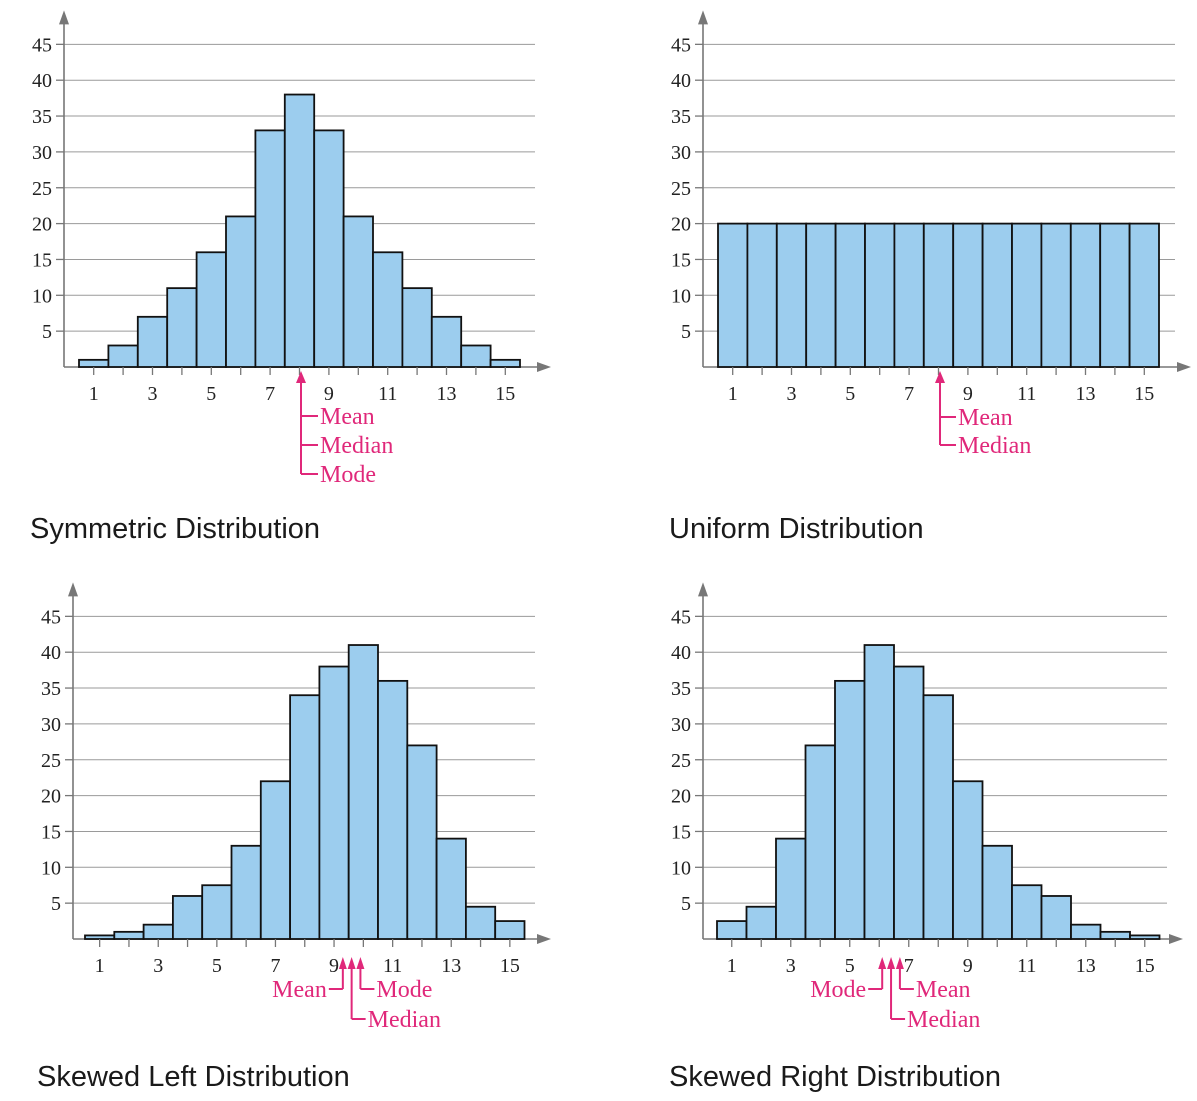 This screenshot has height=1101, width=1197. I want to click on chart-title: Skewed Right Distribution, so click(835, 1077).